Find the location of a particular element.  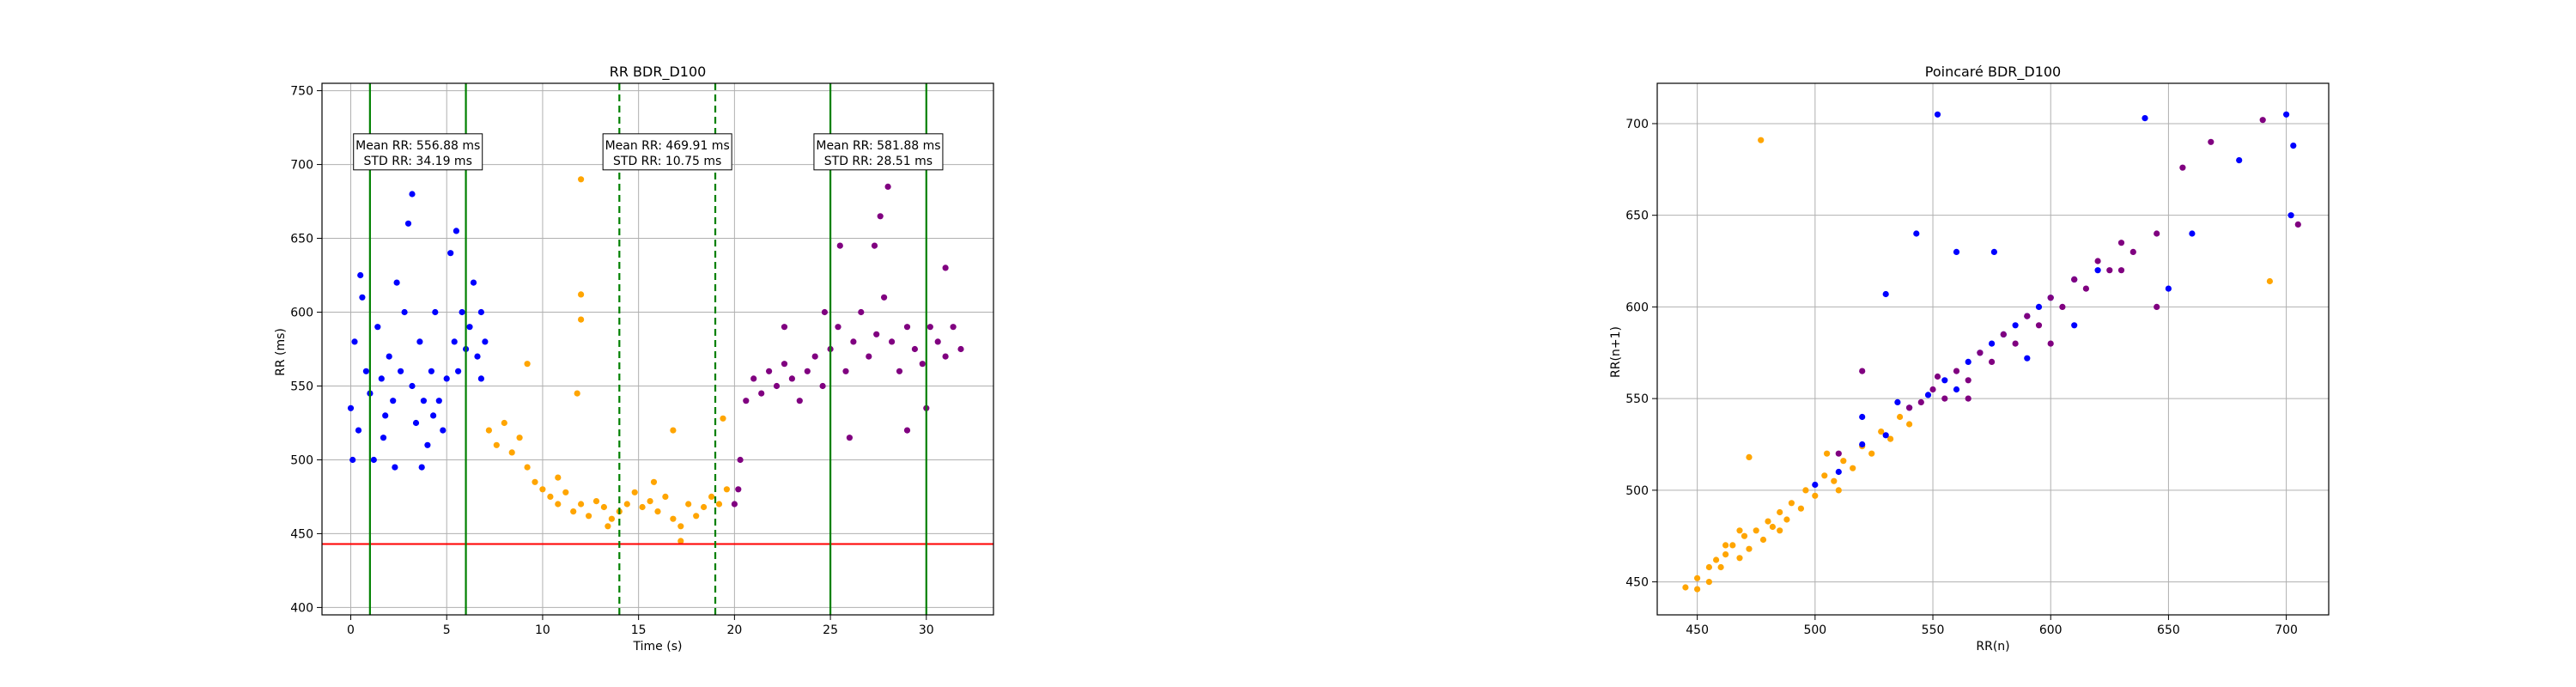

rr-x-tick-label: 0 is located at coordinates (351, 630).